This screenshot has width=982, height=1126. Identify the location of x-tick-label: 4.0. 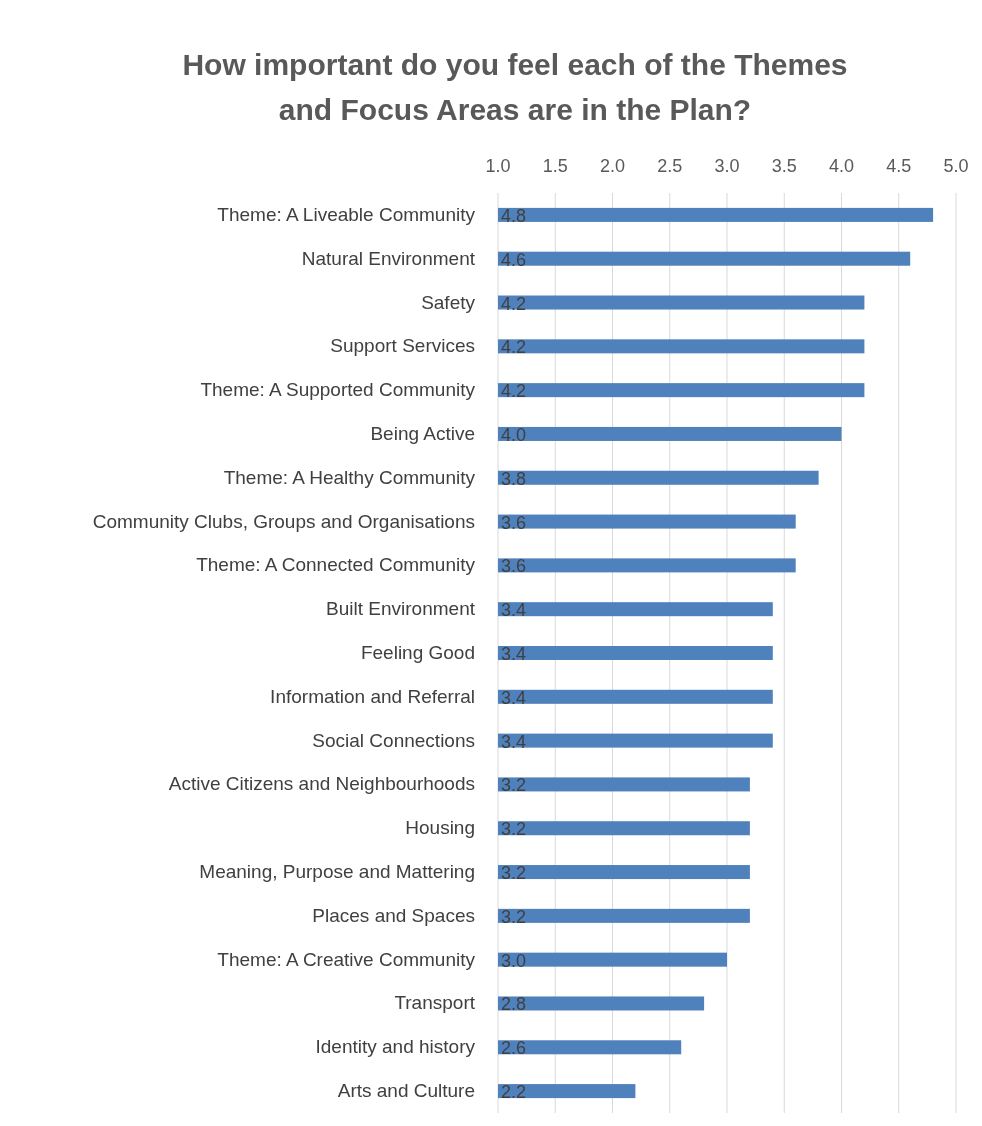
(841, 166).